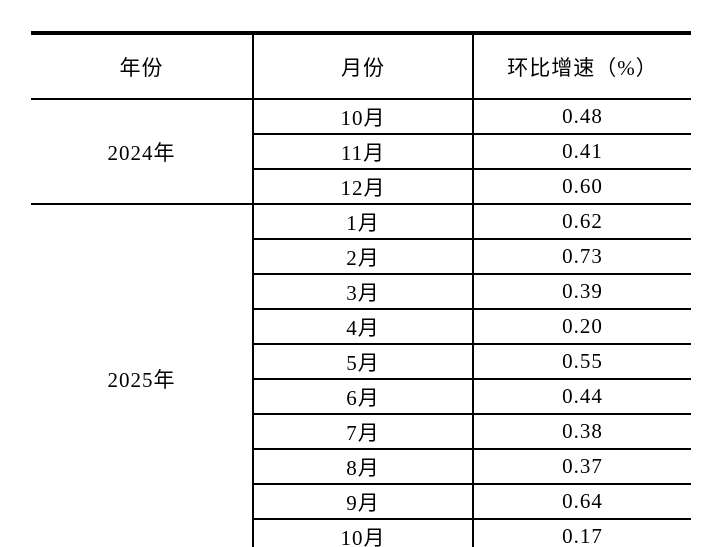 The image size is (720, 547). I want to click on table-row: 3月 0.39, so click(361, 291).